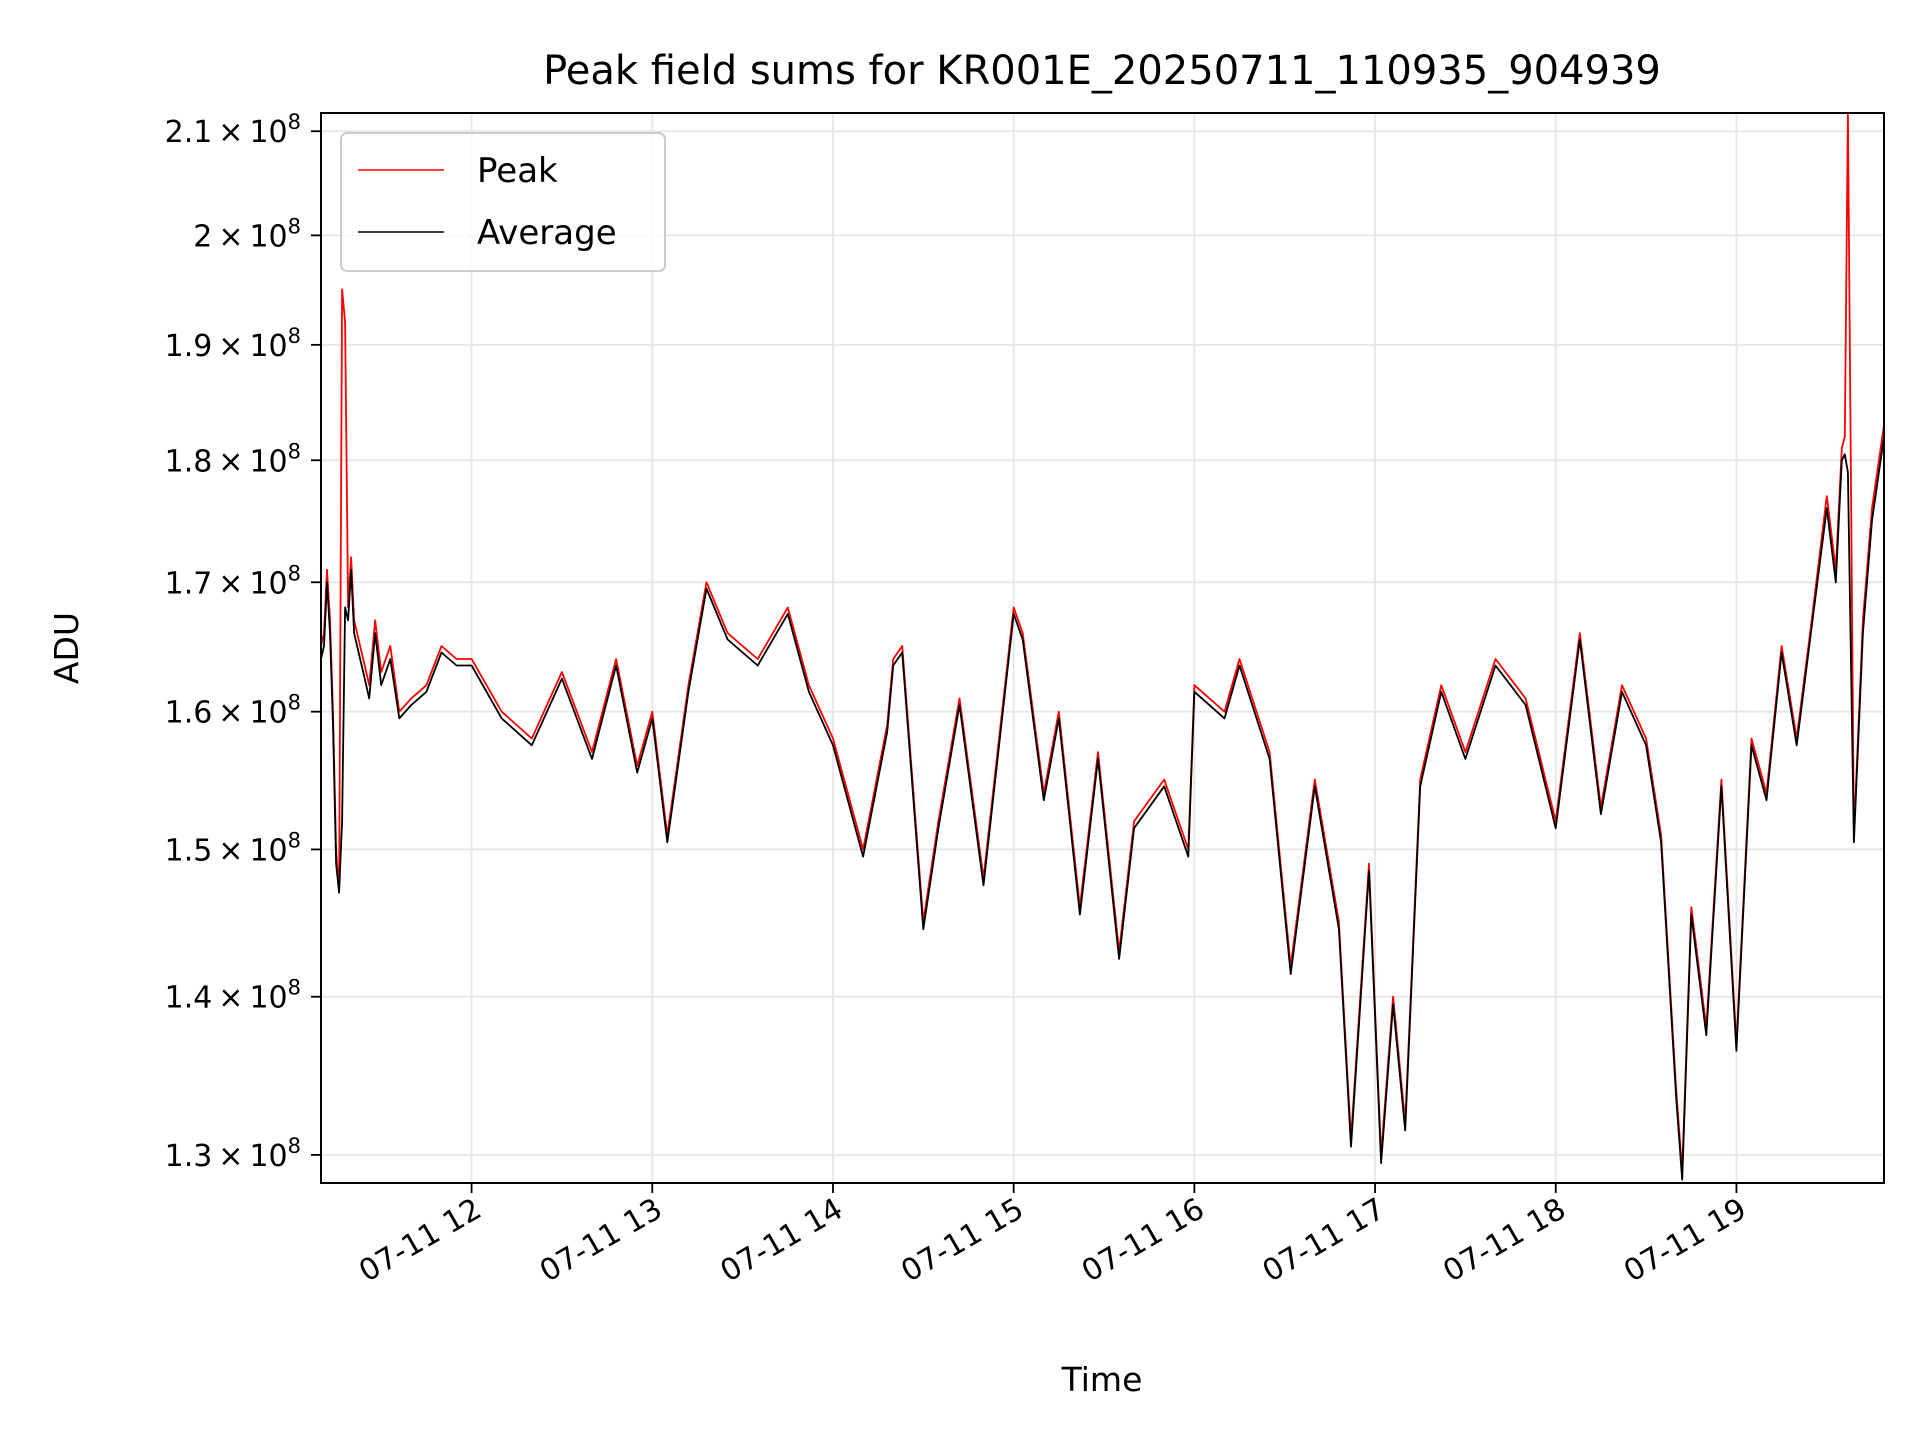 The image size is (1920, 1440). I want to click on y-tick-label: 1.9 × 108, so click(233, 344).